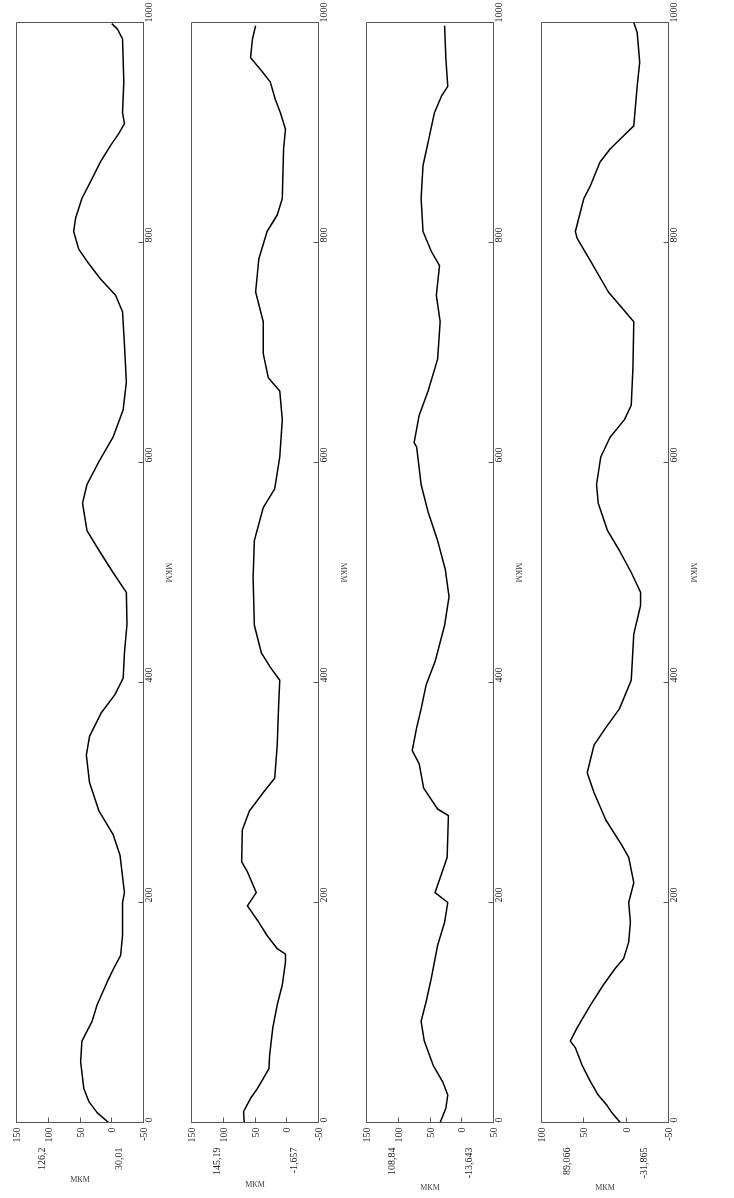 Image resolution: width=734 pixels, height=1198 pixels. I want to click on text: 126,2, so click(42, 1158).